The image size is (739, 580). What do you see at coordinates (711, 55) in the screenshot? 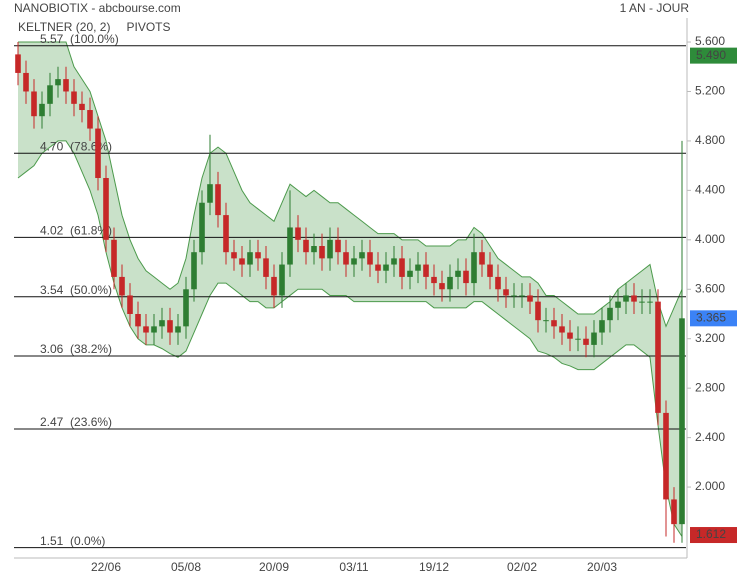
I see `price-marker-label: 5.490` at bounding box center [711, 55].